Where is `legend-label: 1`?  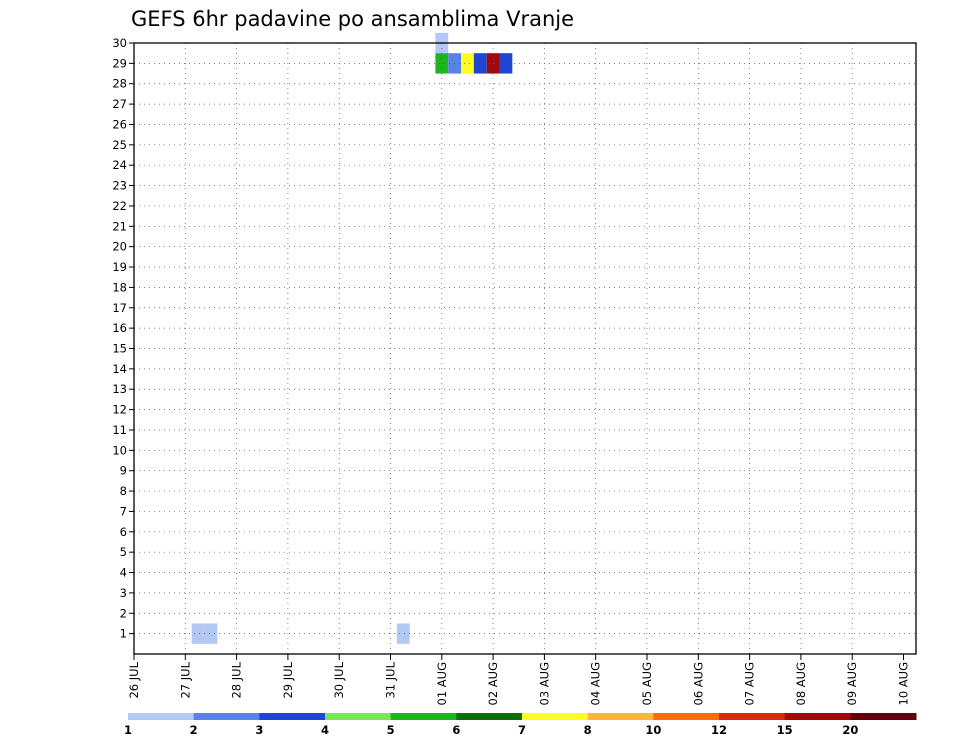 legend-label: 1 is located at coordinates (128, 730).